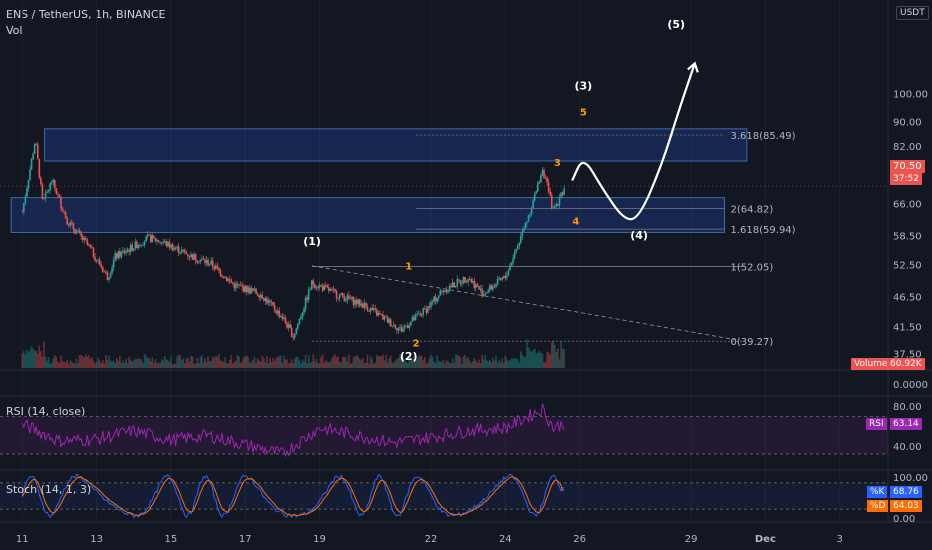  Describe the element at coordinates (907, 122) in the screenshot. I see `price-axis-tick: 90.00` at that location.